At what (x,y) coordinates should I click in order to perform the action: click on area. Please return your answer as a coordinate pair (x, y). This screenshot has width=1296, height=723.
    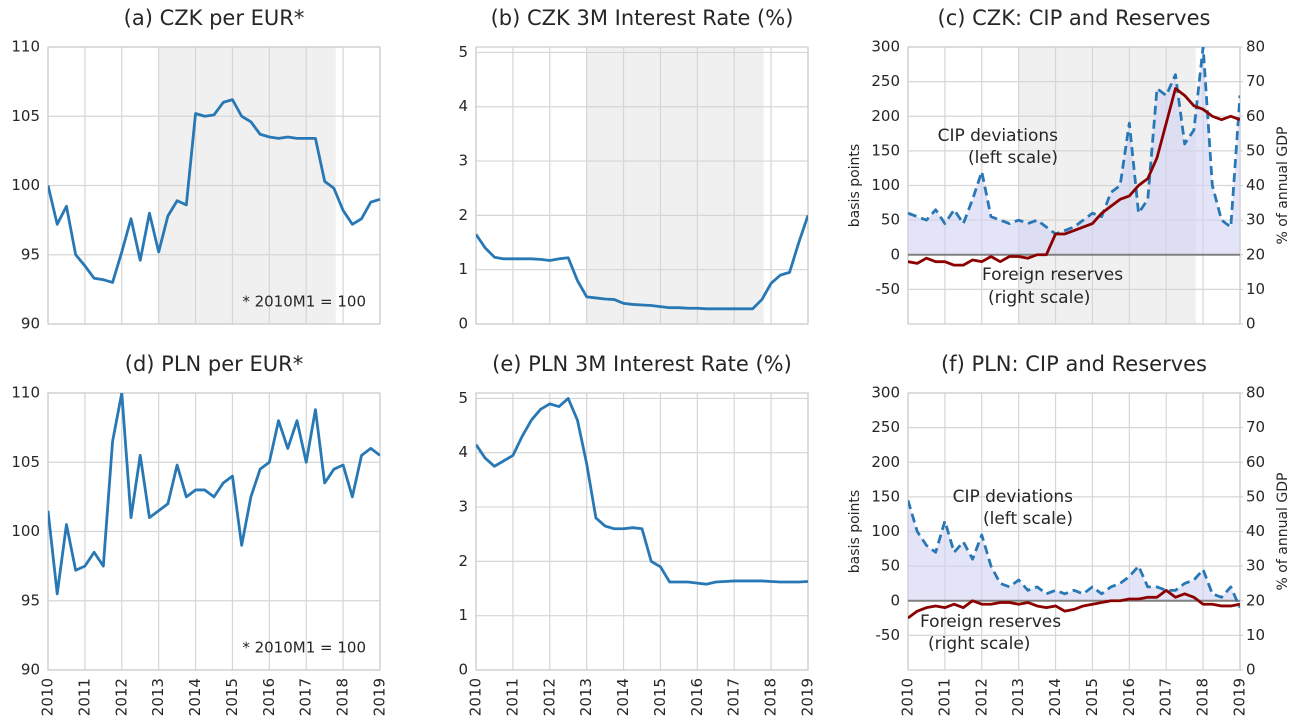
    Looking at the image, I should click on (1074, 554).